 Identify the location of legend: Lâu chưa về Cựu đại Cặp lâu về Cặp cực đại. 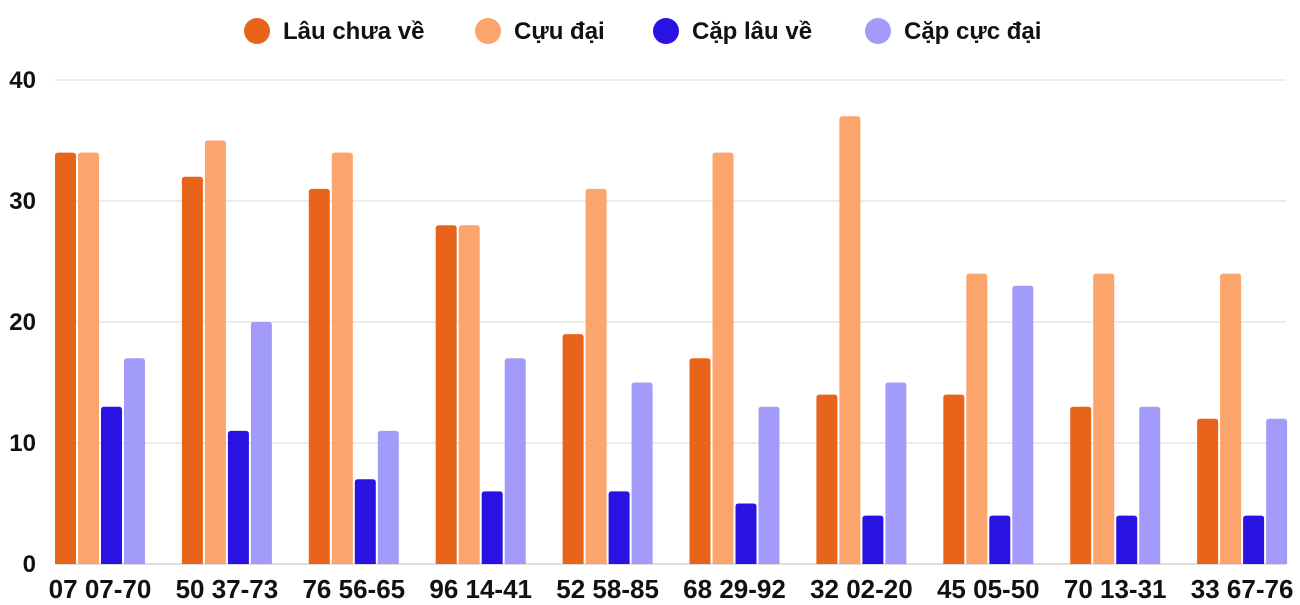
(642, 31).